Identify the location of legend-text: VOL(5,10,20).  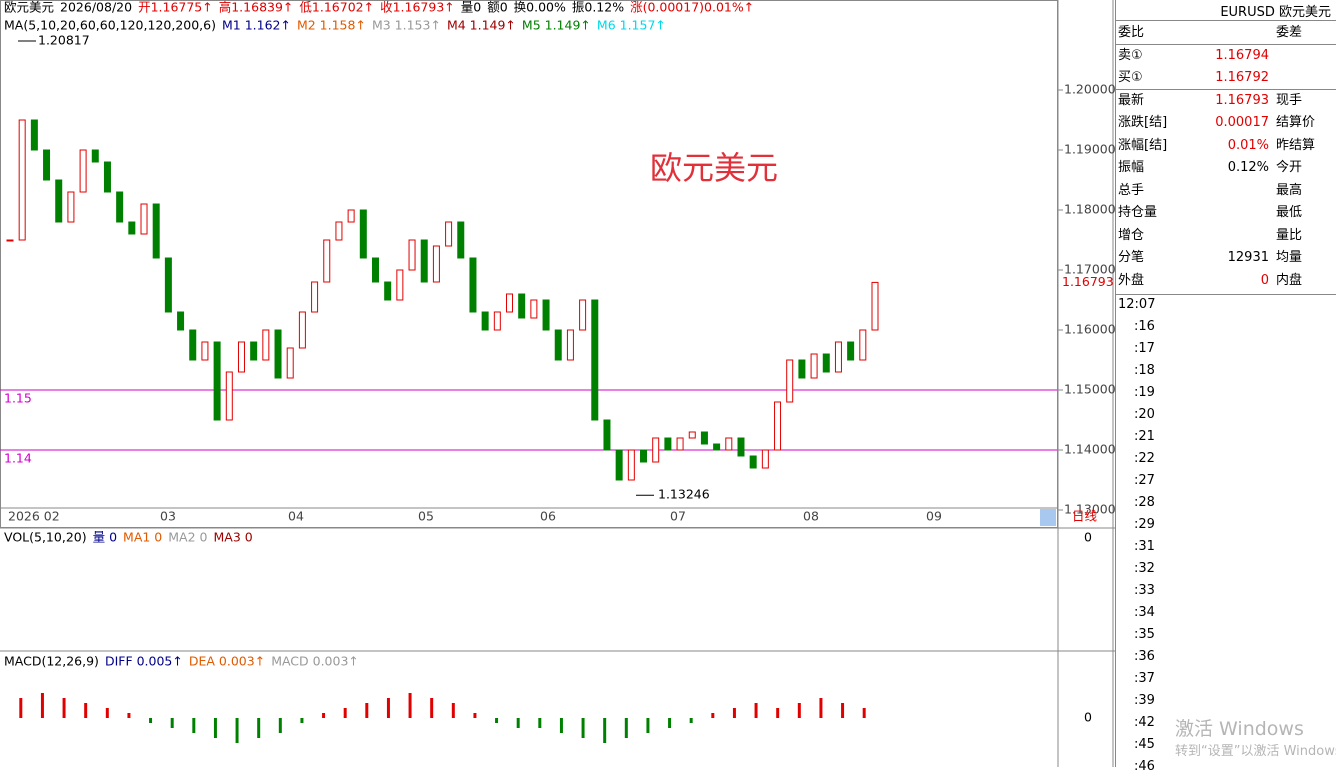
(45, 537).